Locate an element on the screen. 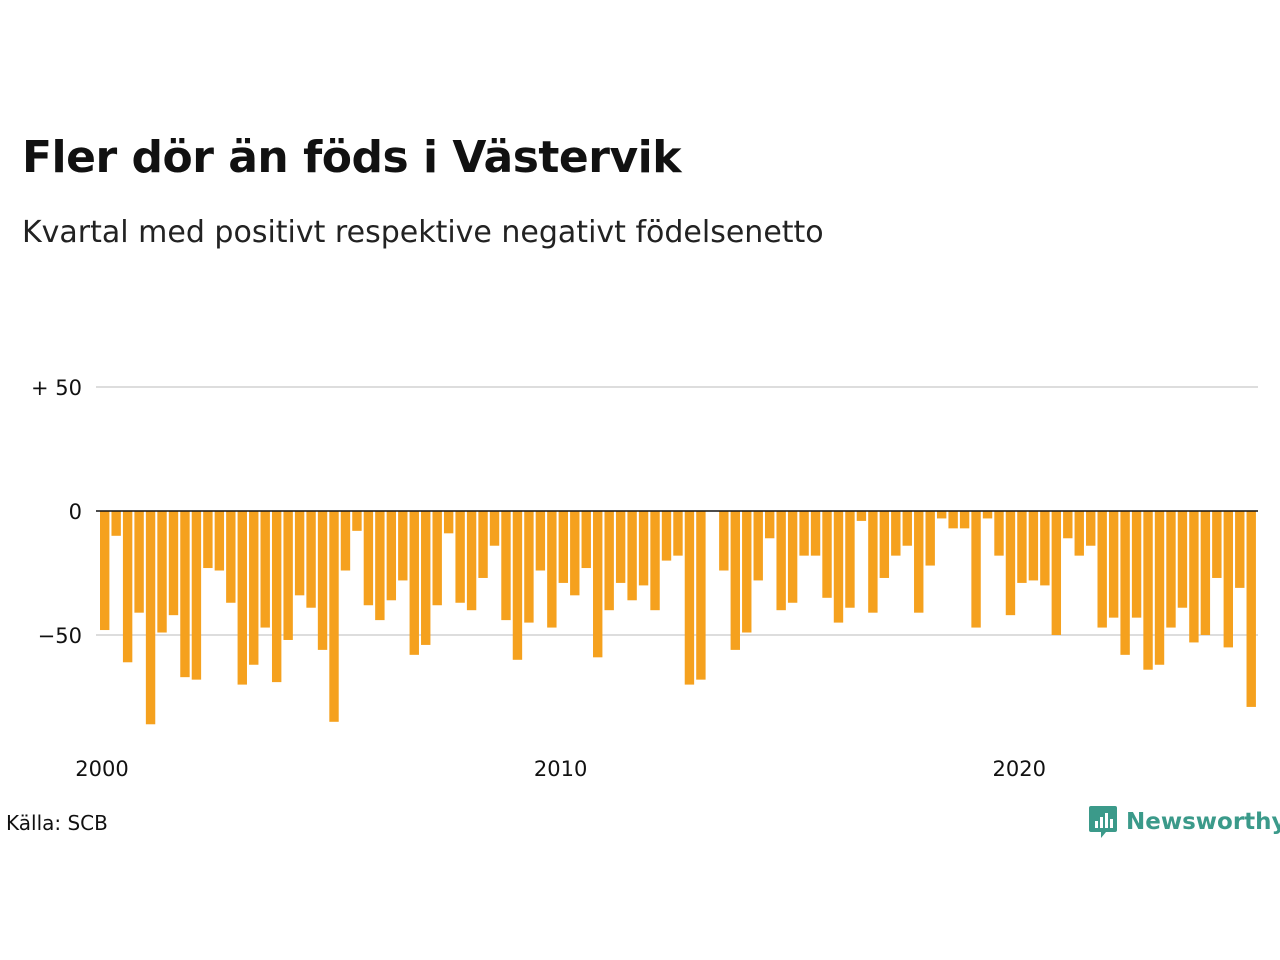 Image resolution: width=1280 pixels, height=960 pixels. brand-logo: Newsworthy is located at coordinates (1184, 822).